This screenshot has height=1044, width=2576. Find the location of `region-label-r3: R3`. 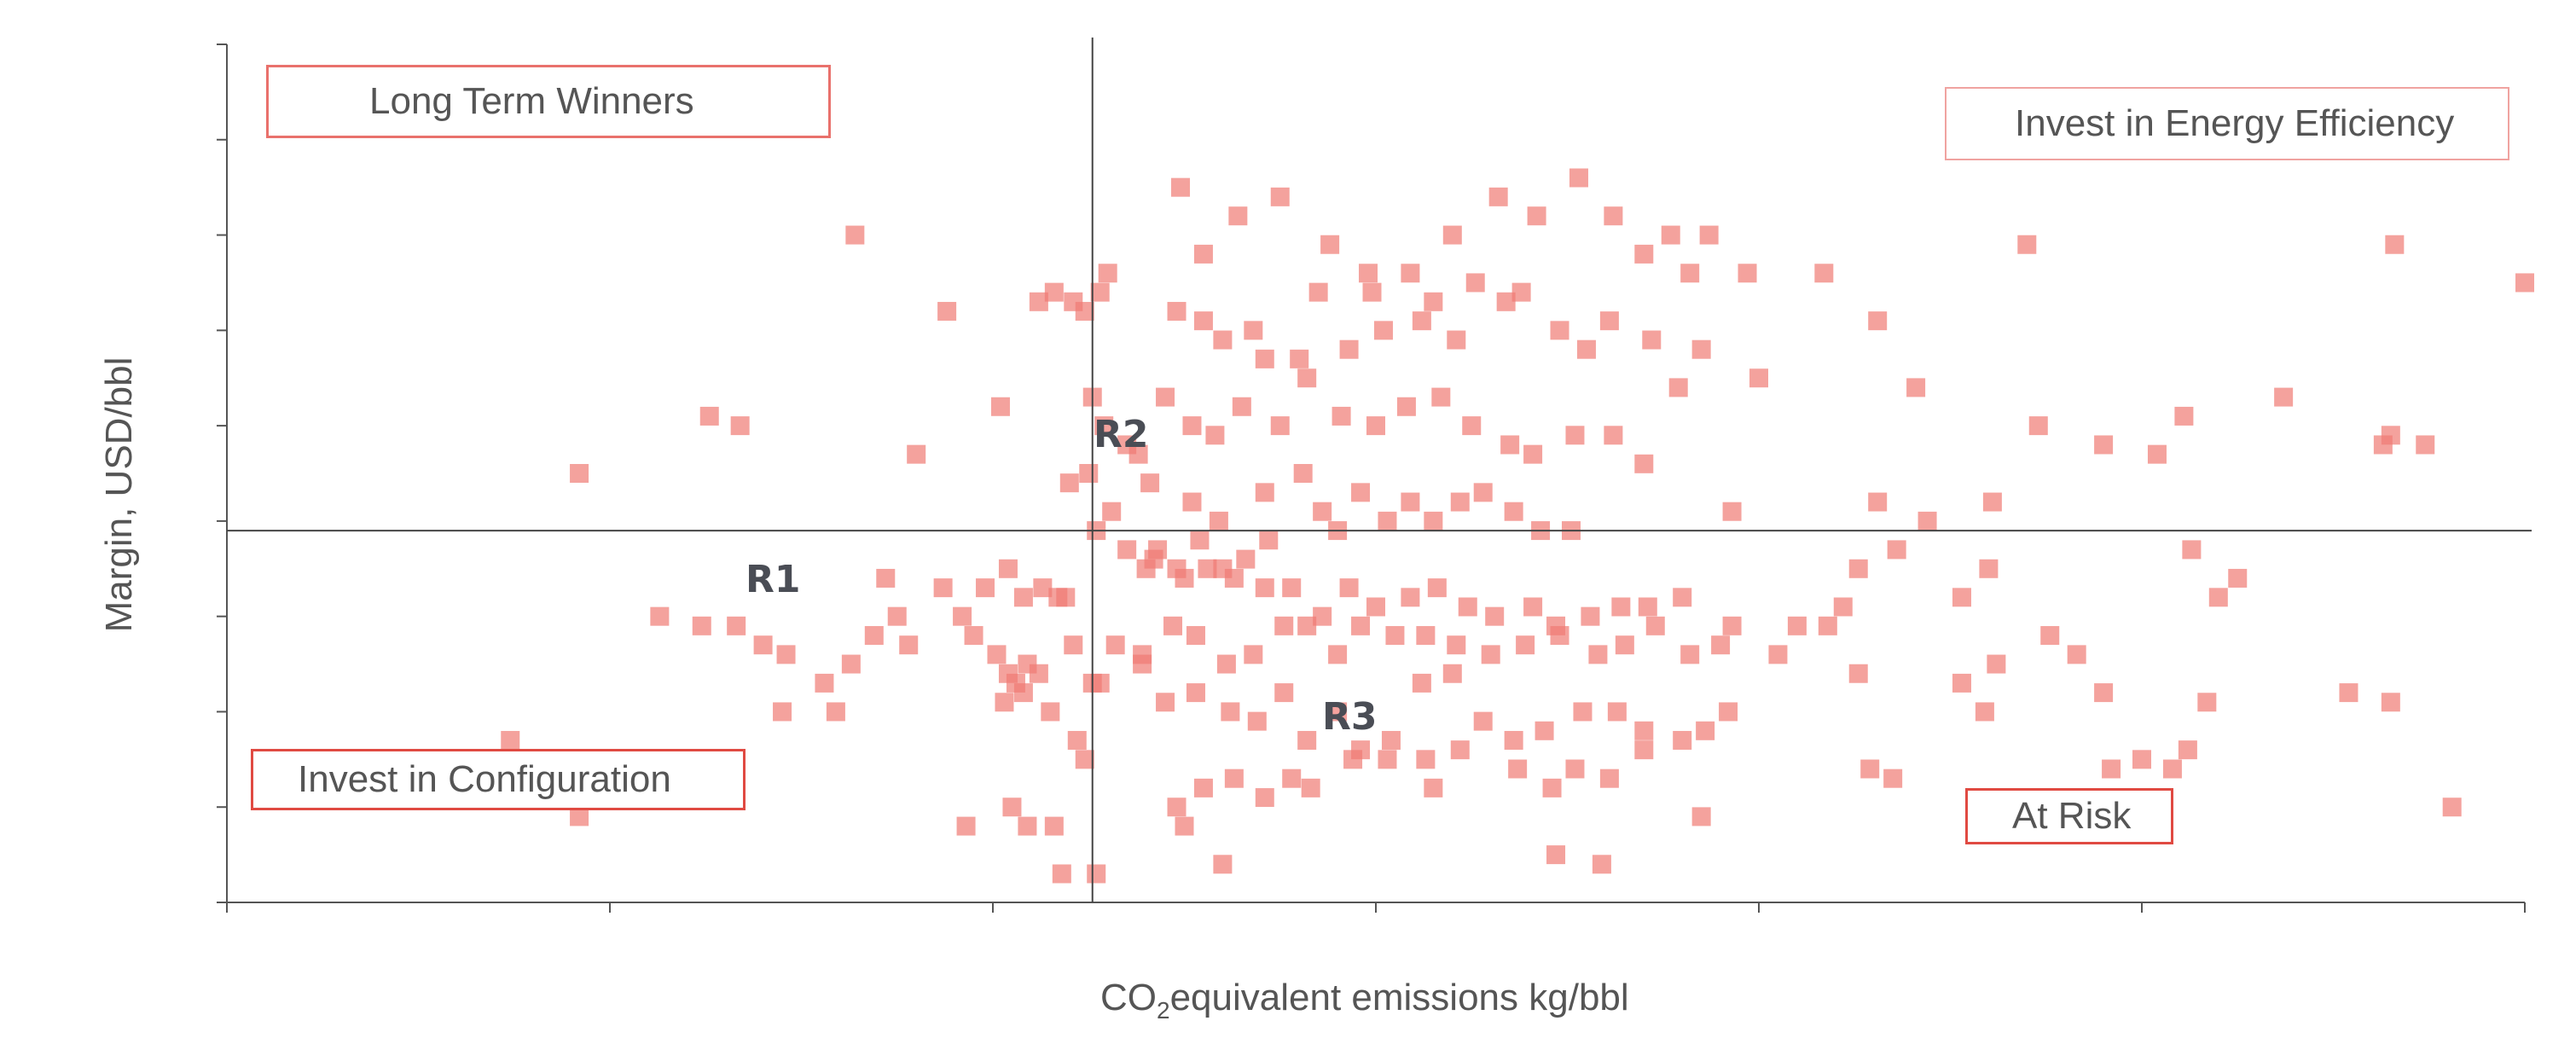

region-label-r3: R3 is located at coordinates (1350, 717).